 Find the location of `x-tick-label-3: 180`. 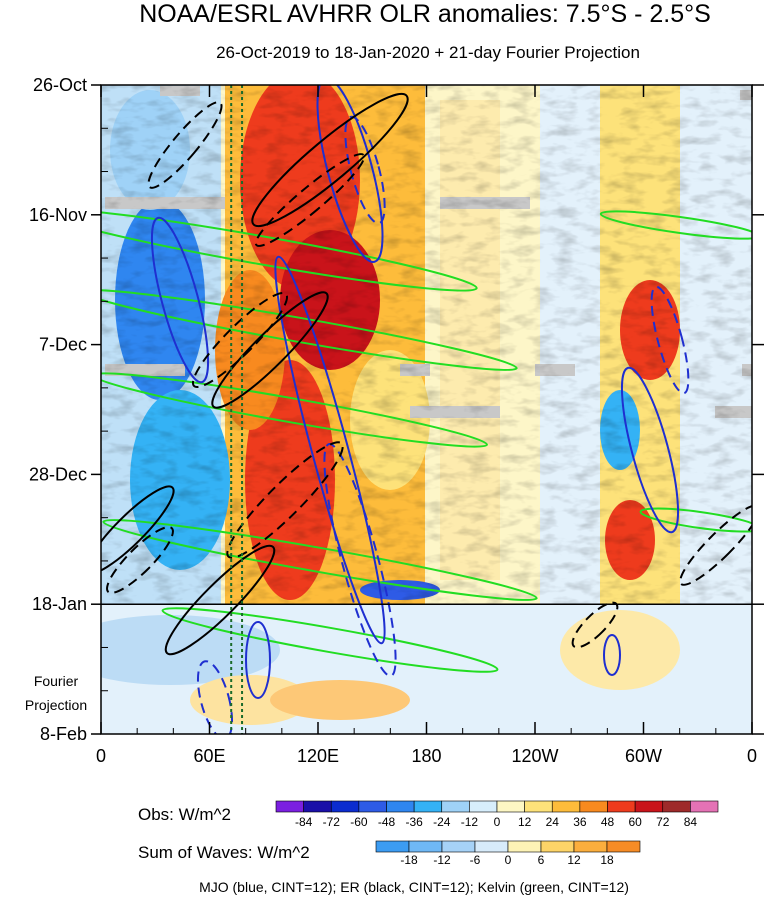

x-tick-label-3: 180 is located at coordinates (426, 756).